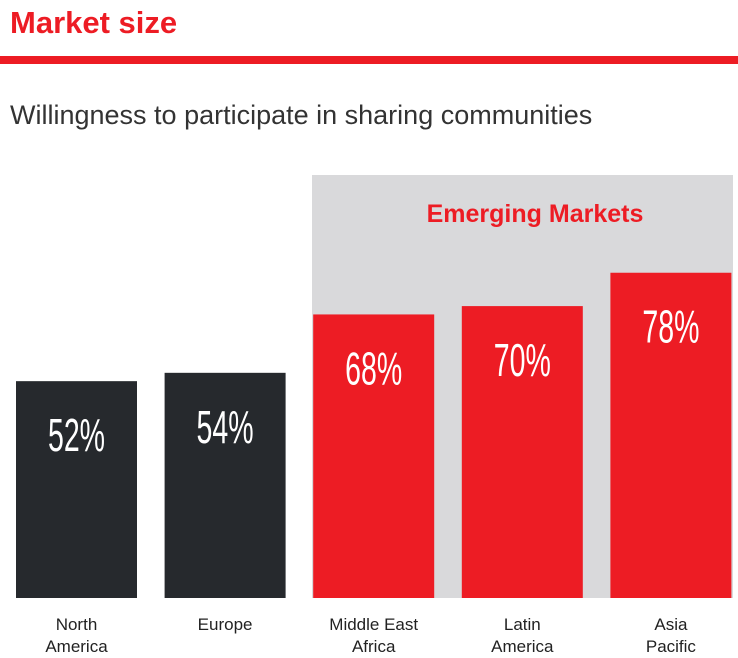 Image resolution: width=738 pixels, height=658 pixels. Describe the element at coordinates (93, 22) in the screenshot. I see `header: Market size` at that location.